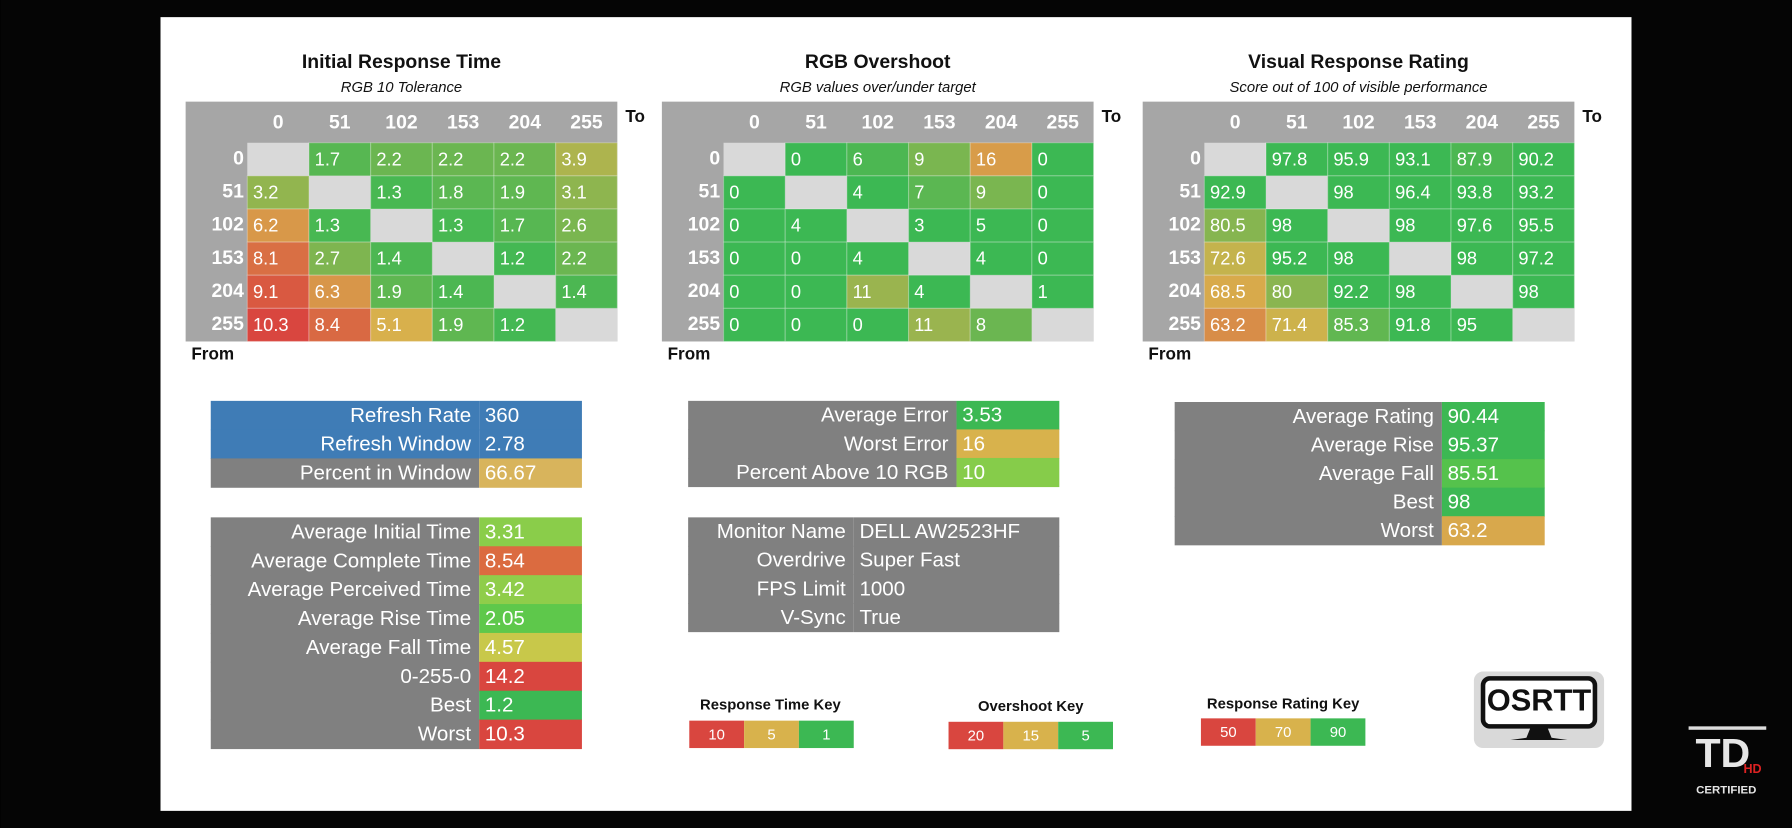  Describe the element at coordinates (704, 258) in the screenshot. I see `row-header: 153` at that location.